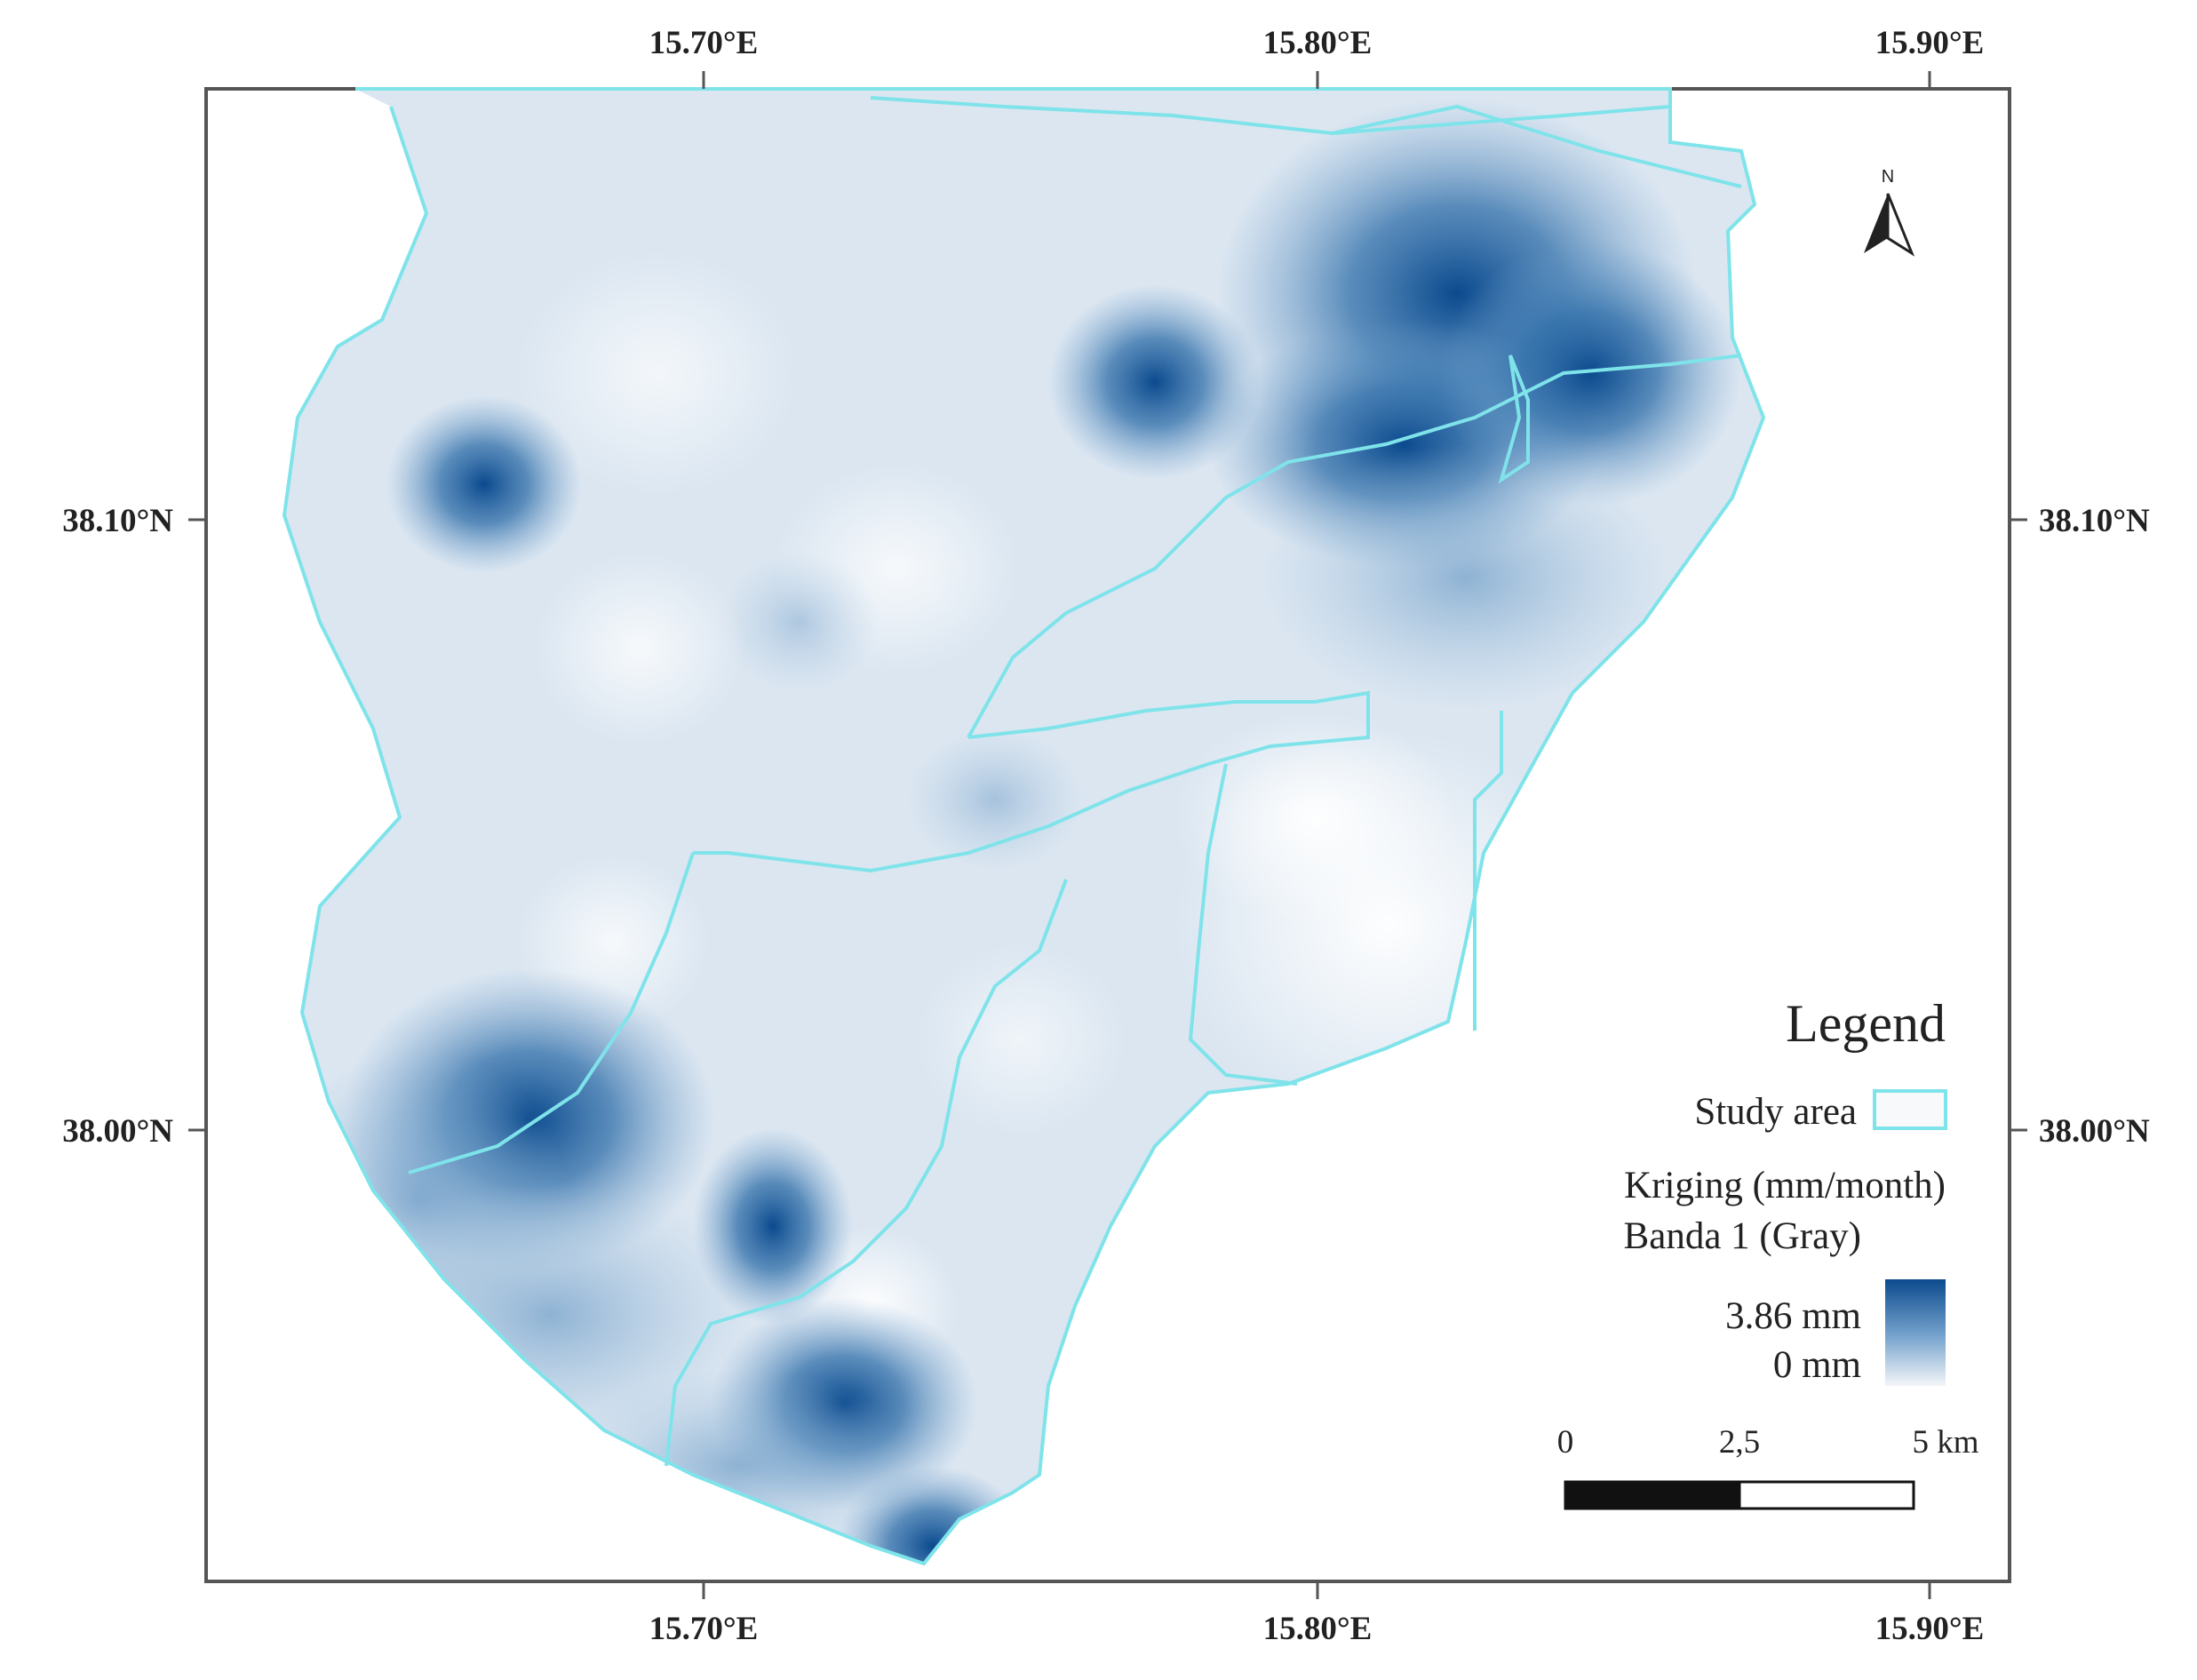 The image size is (2197, 1680). I want to click on legend-max-label: 3.86 mm, so click(1793, 1316).